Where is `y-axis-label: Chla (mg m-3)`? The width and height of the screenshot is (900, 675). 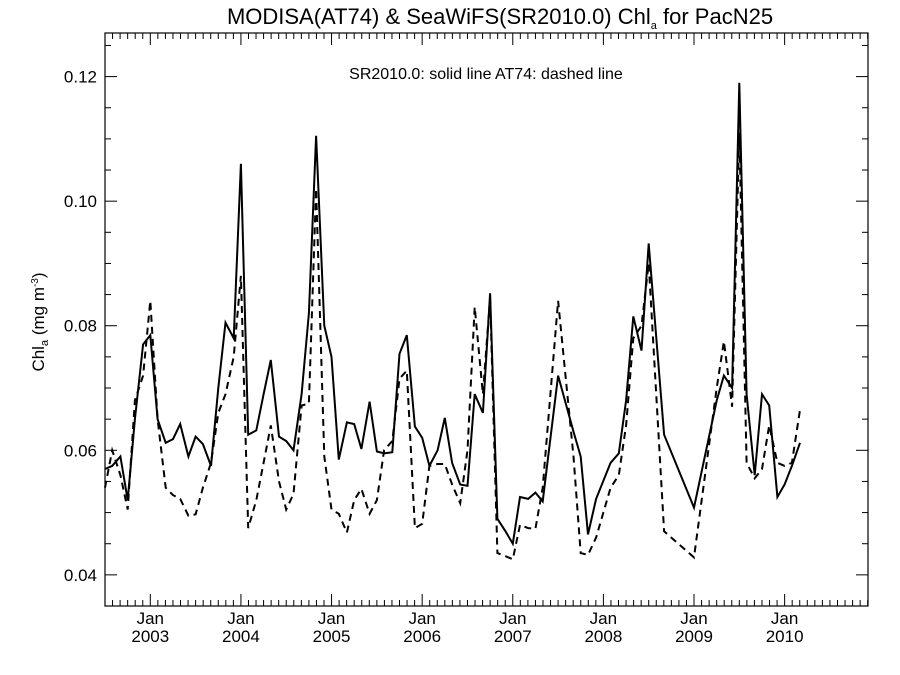 y-axis-label: Chla (mg m-3) is located at coordinates (40, 321).